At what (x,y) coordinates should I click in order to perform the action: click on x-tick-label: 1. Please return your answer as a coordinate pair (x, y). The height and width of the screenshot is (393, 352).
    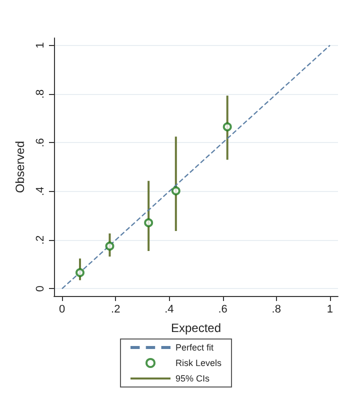
    Looking at the image, I should click on (330, 310).